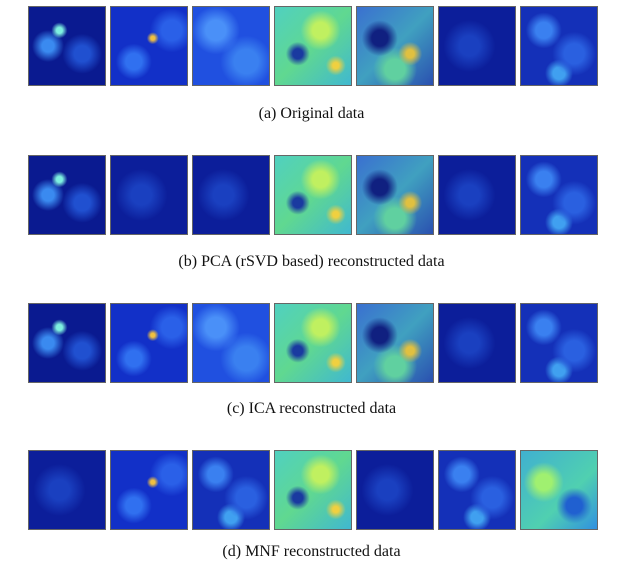 Image resolution: width=623 pixels, height=569 pixels. Describe the element at coordinates (311, 551) in the screenshot. I see `caption: (d) MNF reconstructed data` at that location.